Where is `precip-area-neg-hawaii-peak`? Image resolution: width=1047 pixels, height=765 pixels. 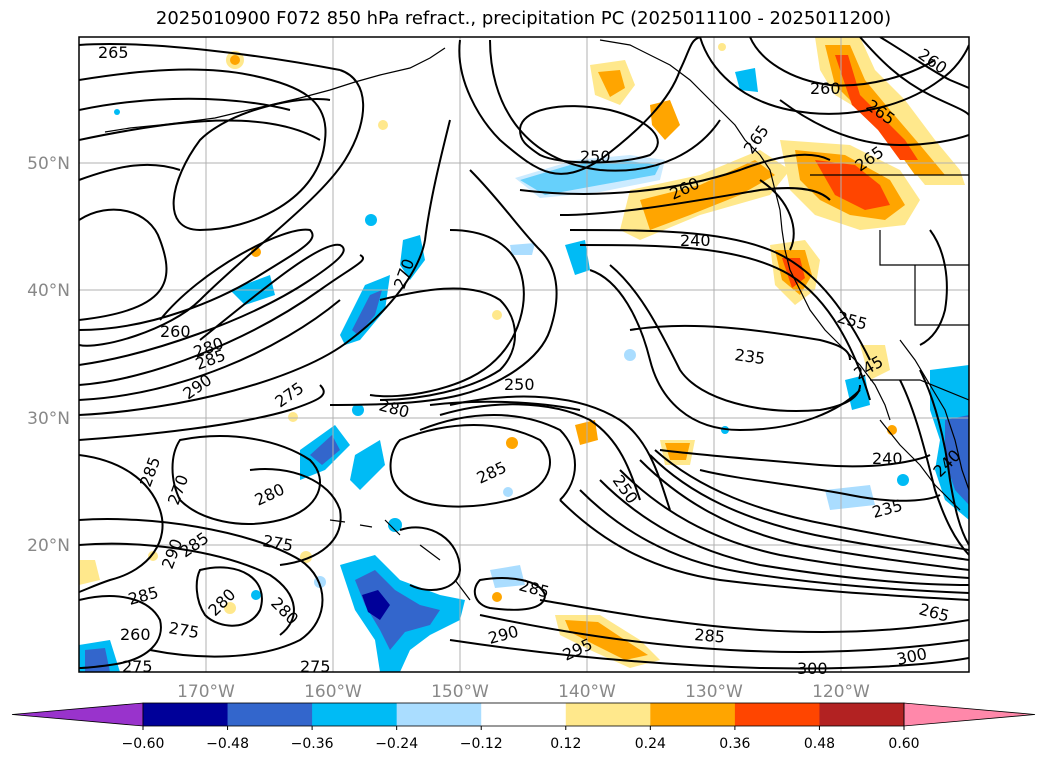 precip-area-neg-hawaii-peak is located at coordinates (376, 605).